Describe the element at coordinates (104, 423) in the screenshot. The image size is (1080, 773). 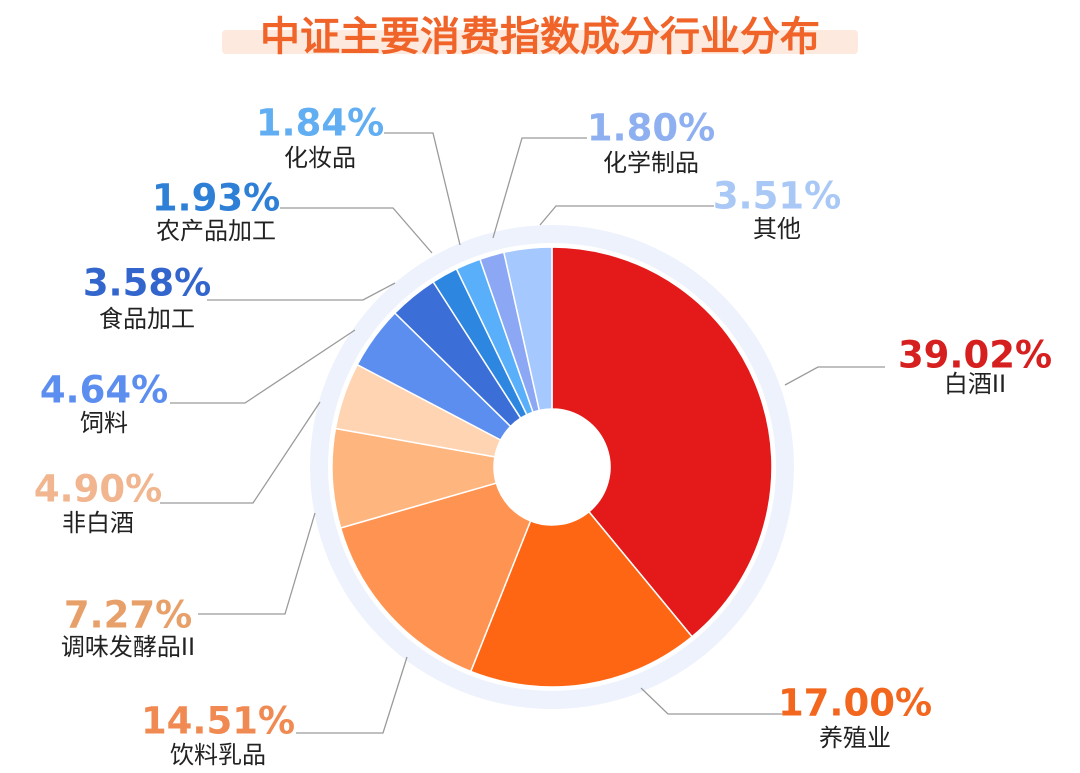
I see `slice-category-label-6: 饲料` at that location.